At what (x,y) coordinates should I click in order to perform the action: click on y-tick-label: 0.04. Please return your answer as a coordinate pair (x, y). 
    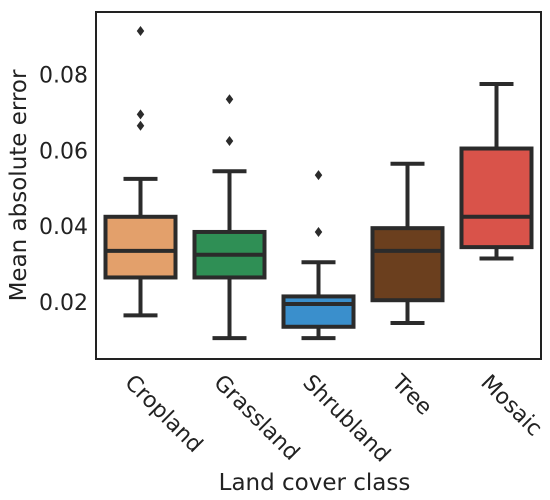
    Looking at the image, I should click on (63, 227).